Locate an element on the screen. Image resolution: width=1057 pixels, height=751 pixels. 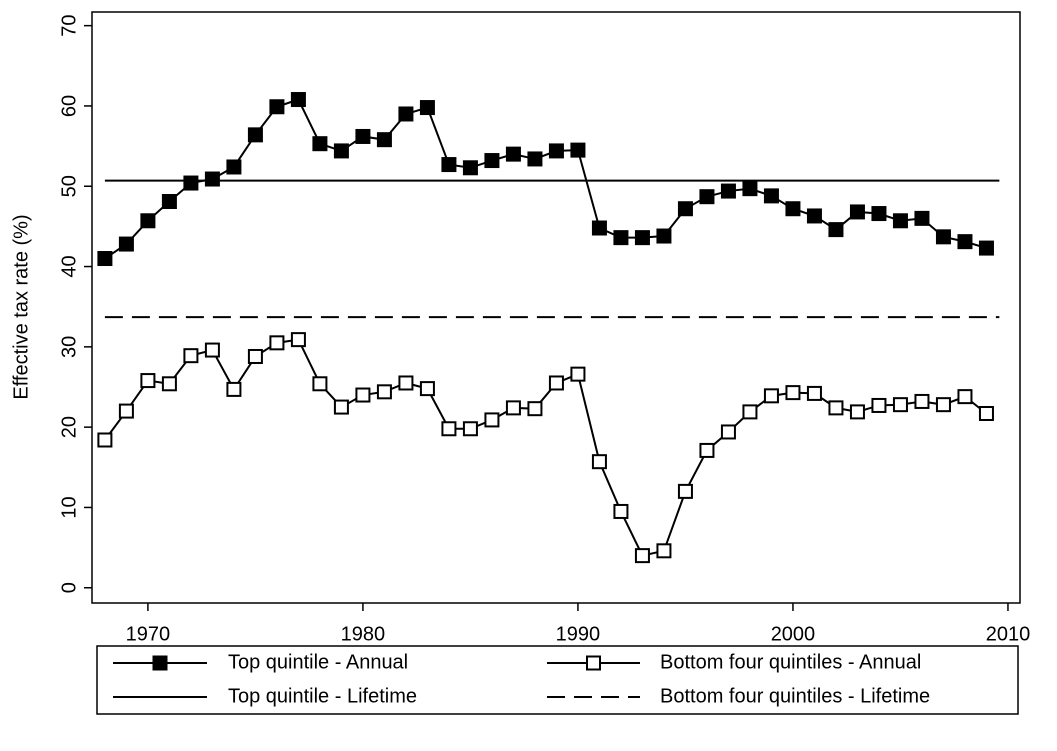
y-tick-label: 30 is located at coordinates (69, 347).